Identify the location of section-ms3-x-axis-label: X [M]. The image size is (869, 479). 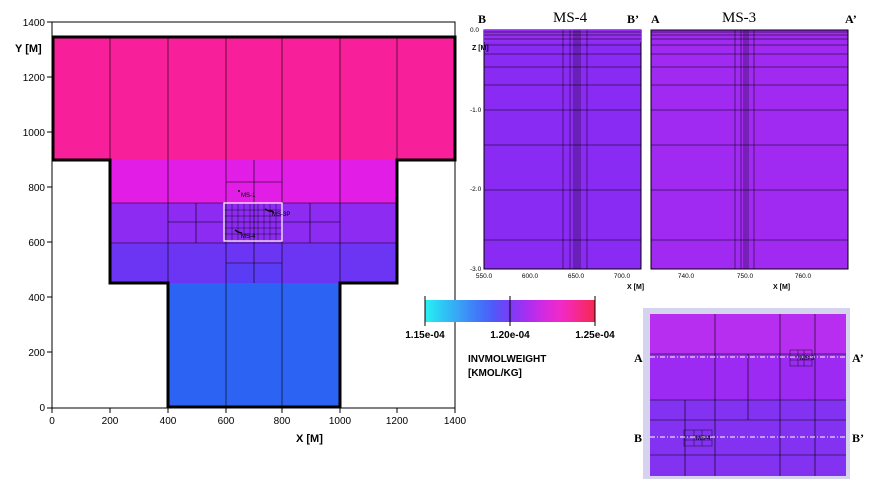
(781, 287).